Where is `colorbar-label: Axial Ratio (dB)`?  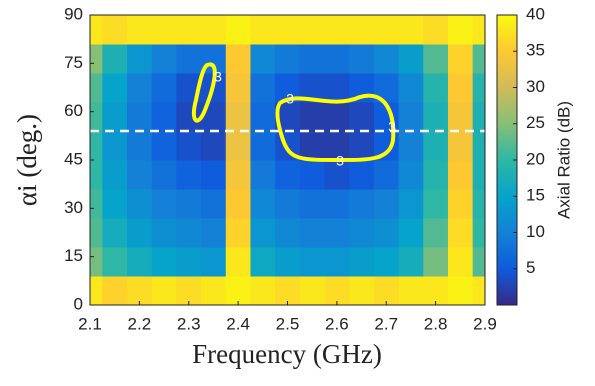 colorbar-label: Axial Ratio (dB) is located at coordinates (563, 160).